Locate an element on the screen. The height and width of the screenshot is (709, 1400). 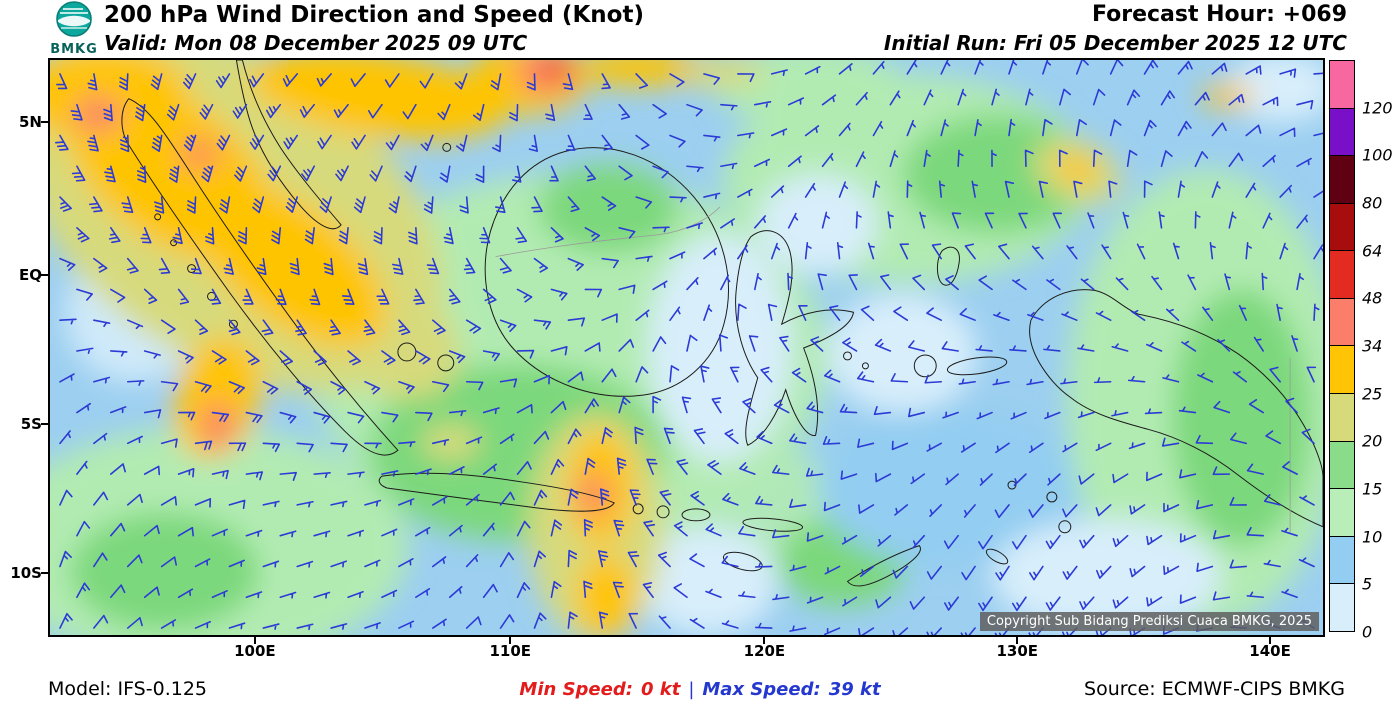
colorbar-level-label: 34 is located at coordinates (1372, 346).